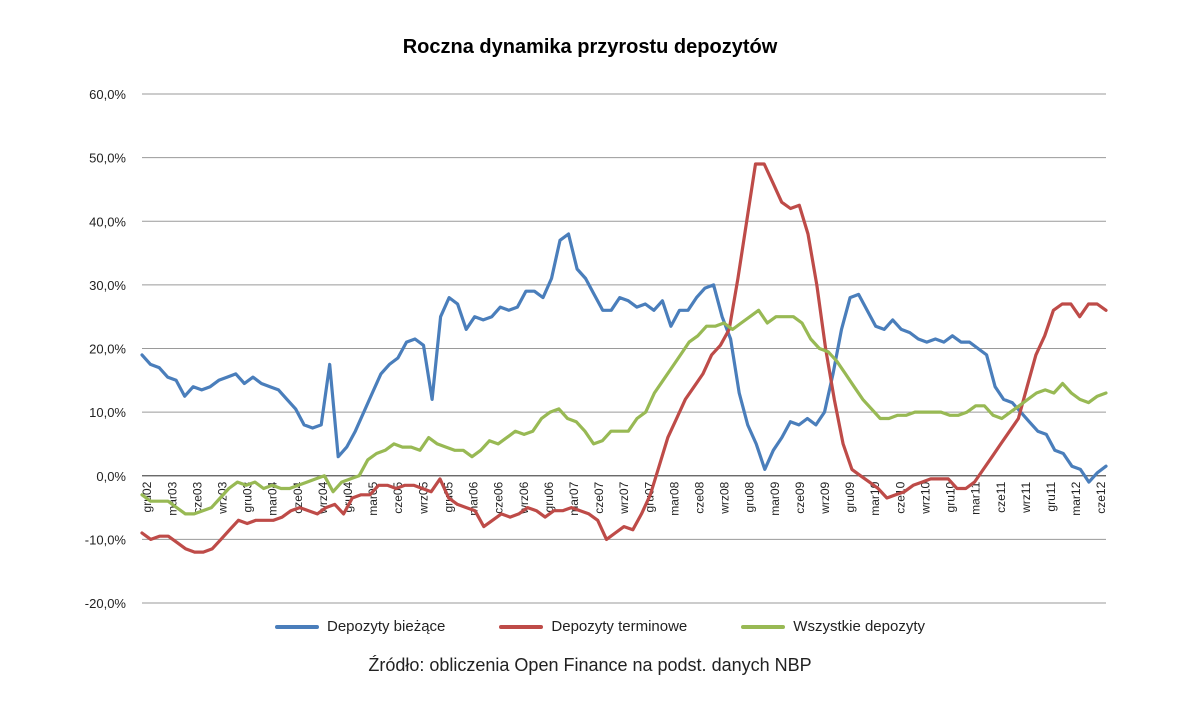  What do you see at coordinates (549, 496) in the screenshot?
I see `x-tick-label: gru06` at bounding box center [549, 496].